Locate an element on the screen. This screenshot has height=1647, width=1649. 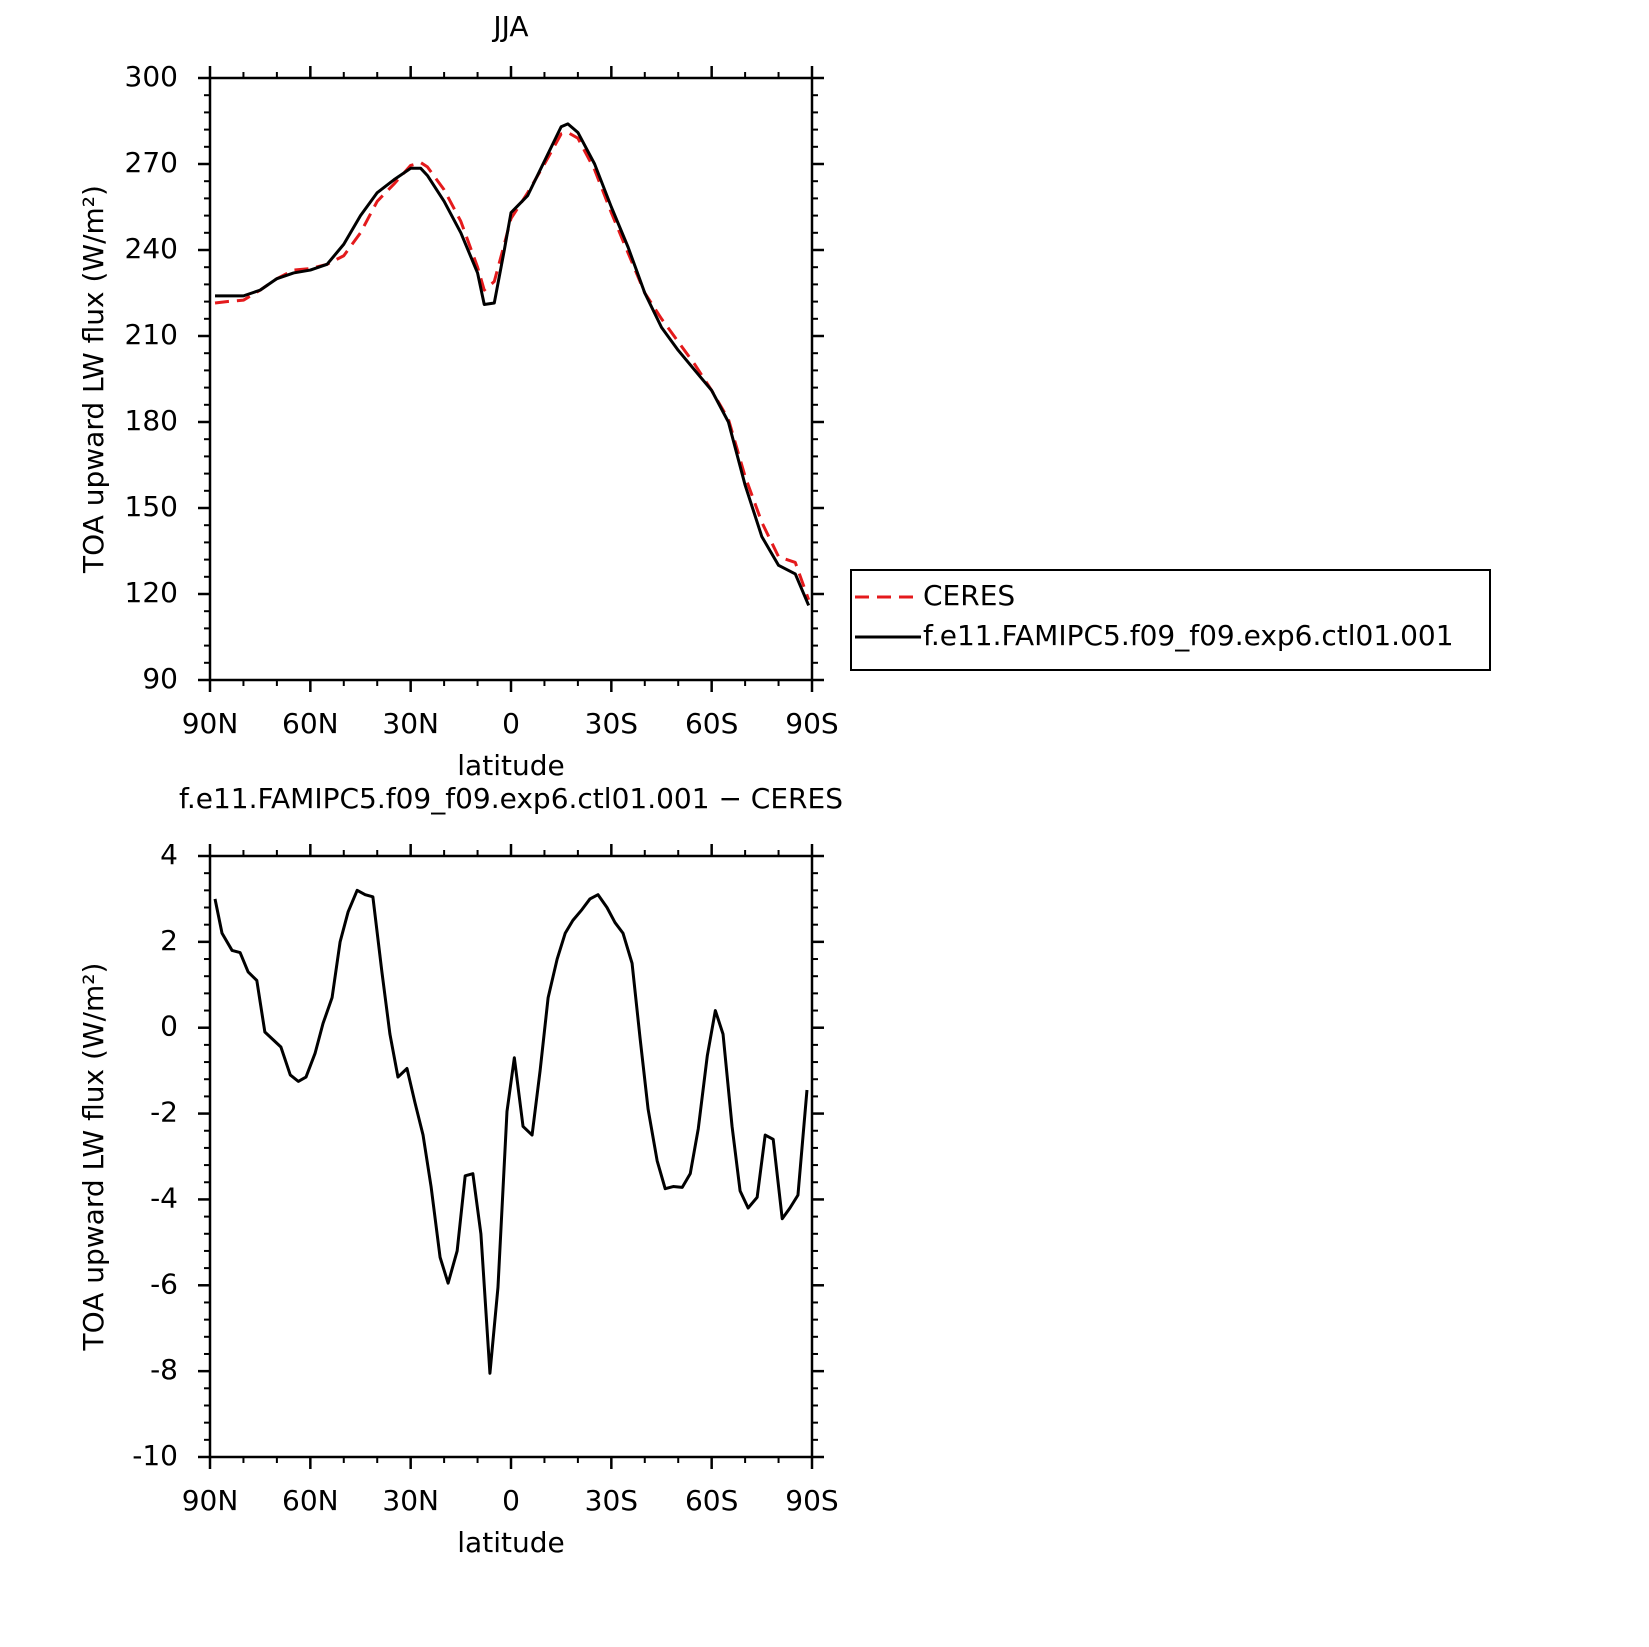
y-tick-label: 2 is located at coordinates (169, 940).